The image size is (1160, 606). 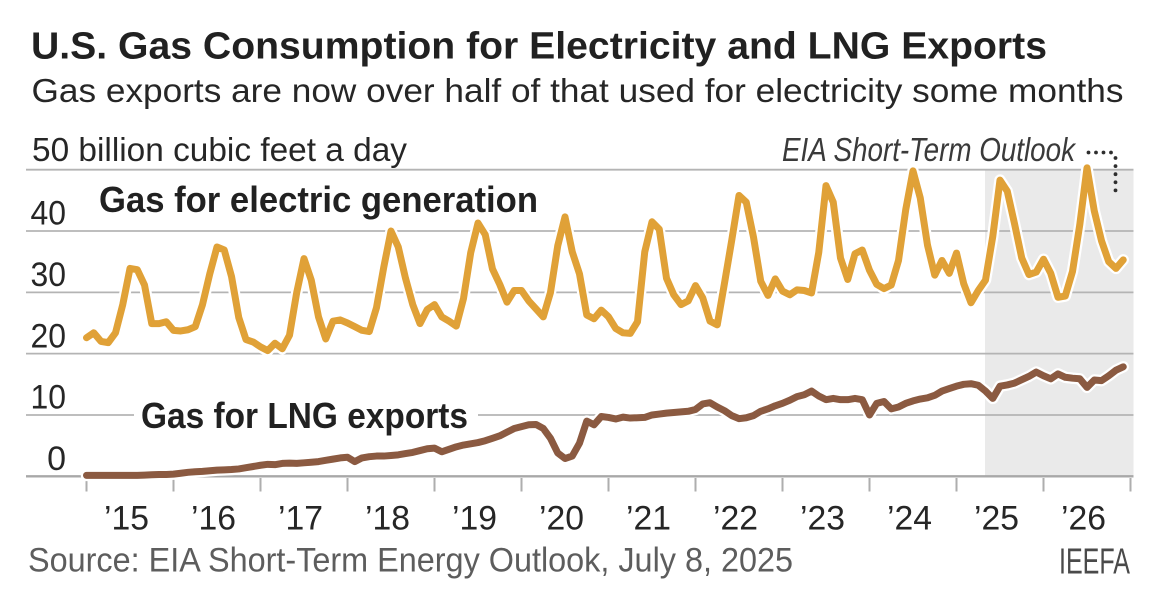 What do you see at coordinates (49, 398) in the screenshot?
I see `svg-text: 10` at bounding box center [49, 398].